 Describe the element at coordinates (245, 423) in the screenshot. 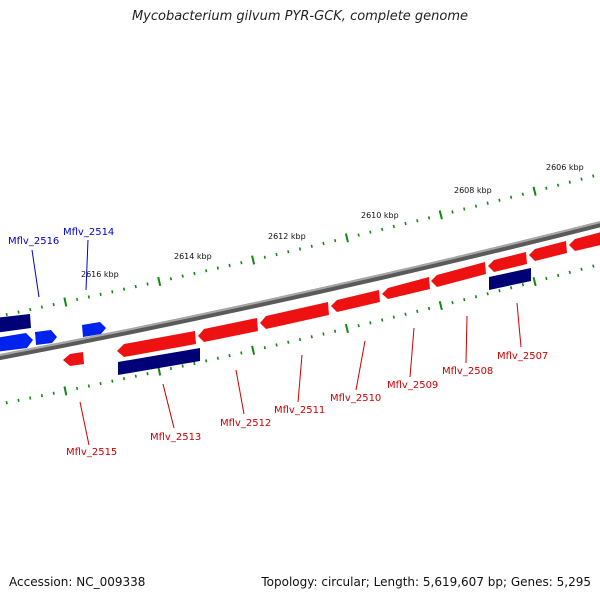

I see `gene-label-Mflv_2512: Mflv_2512` at that location.